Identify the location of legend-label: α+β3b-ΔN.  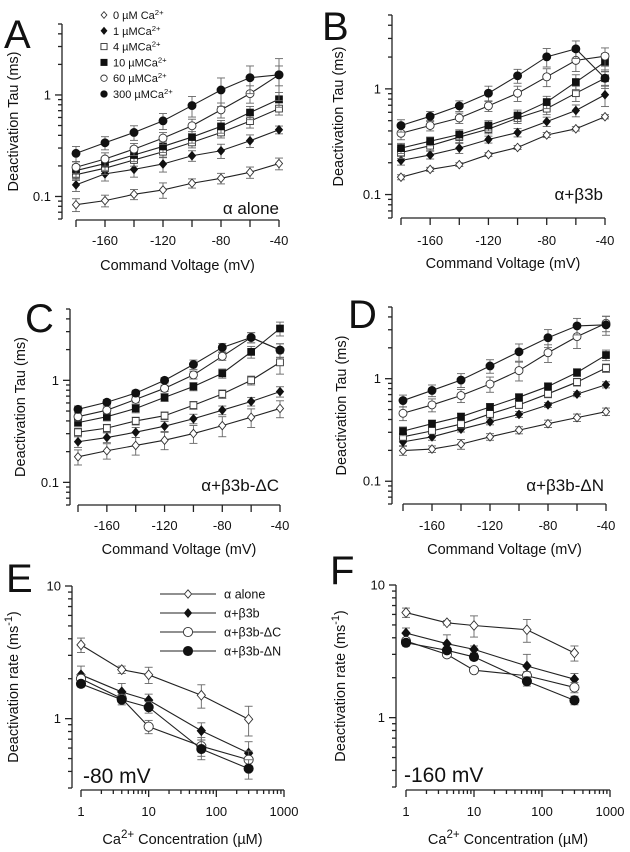
(252, 652).